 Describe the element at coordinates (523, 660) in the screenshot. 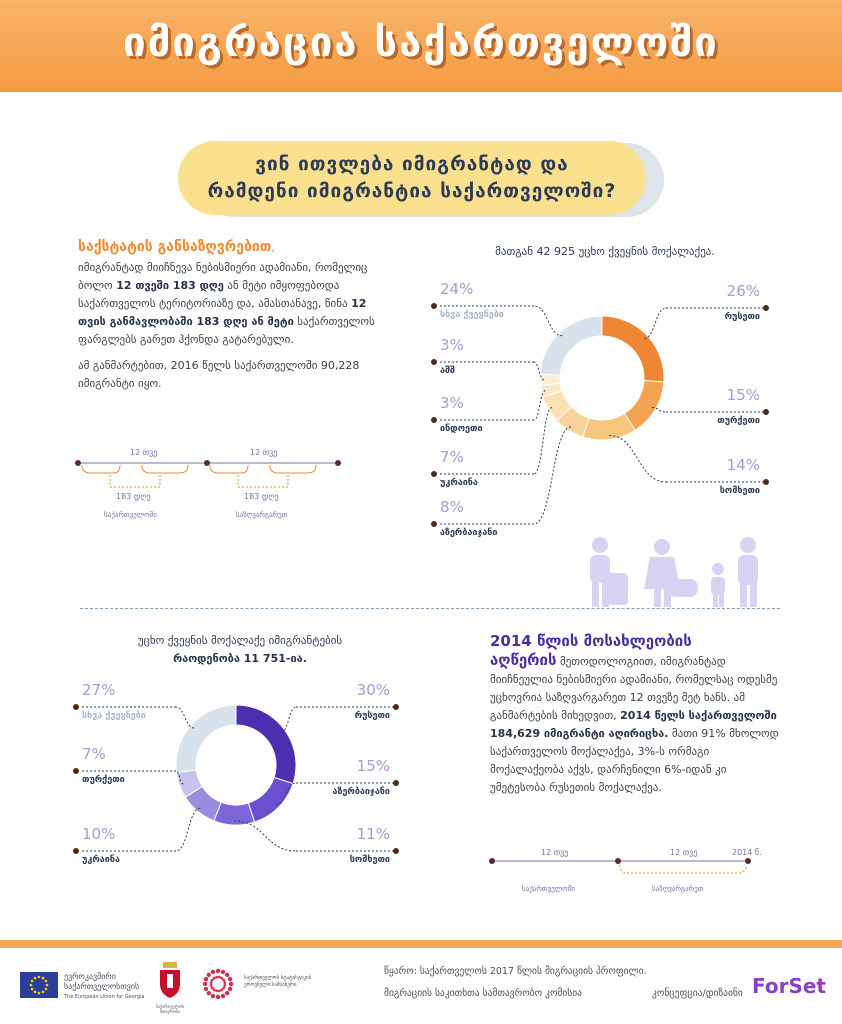

I see `section2-title-b: აღწერის` at that location.